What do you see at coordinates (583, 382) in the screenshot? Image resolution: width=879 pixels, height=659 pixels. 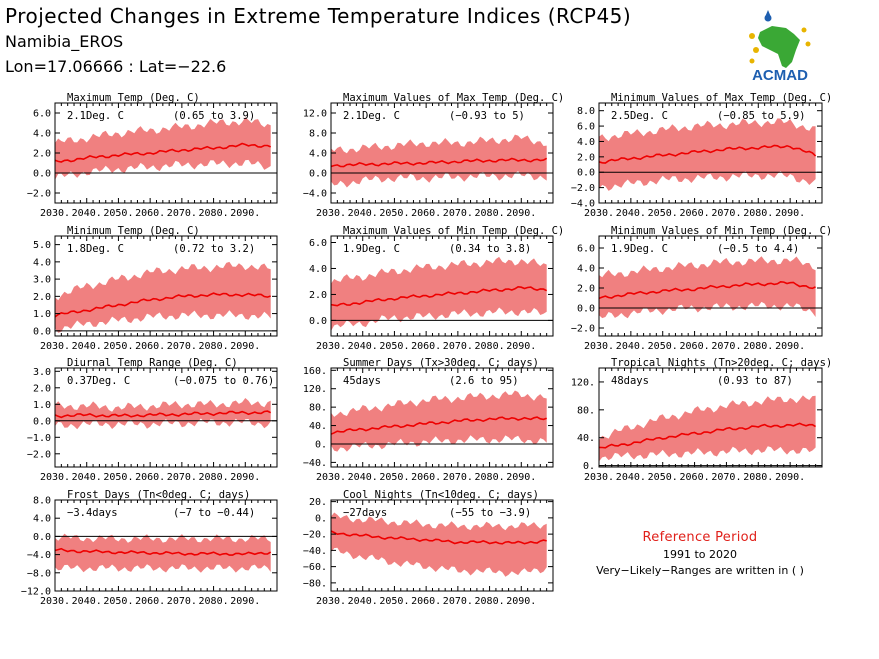 I see `y-tick-label: 120.` at bounding box center [583, 382].